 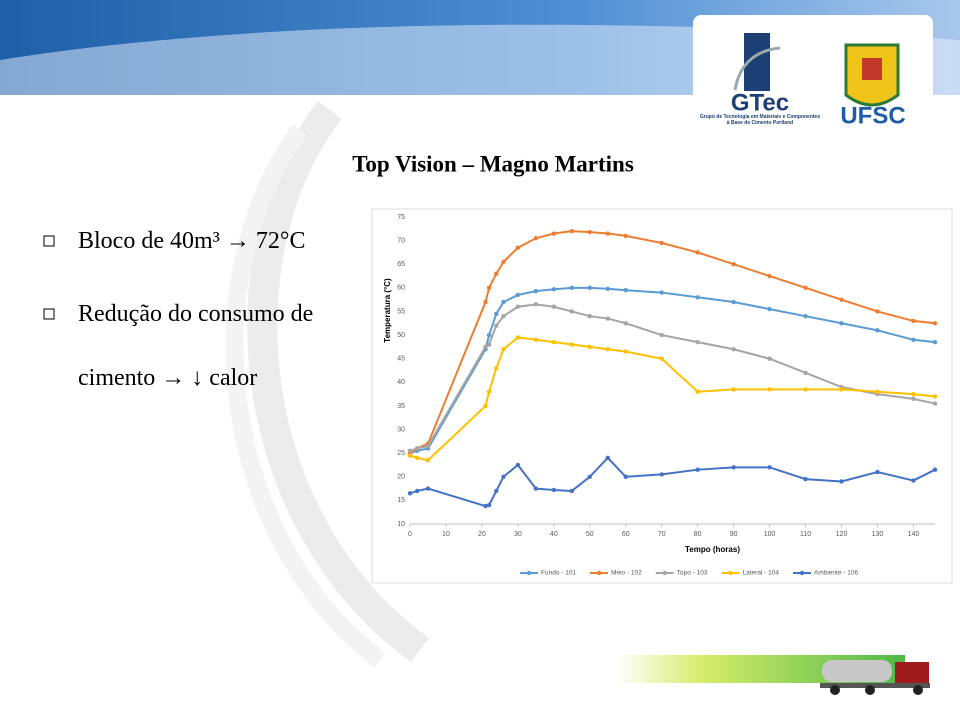 What do you see at coordinates (401, 288) in the screenshot?
I see `y-tick-label: 60` at bounding box center [401, 288].